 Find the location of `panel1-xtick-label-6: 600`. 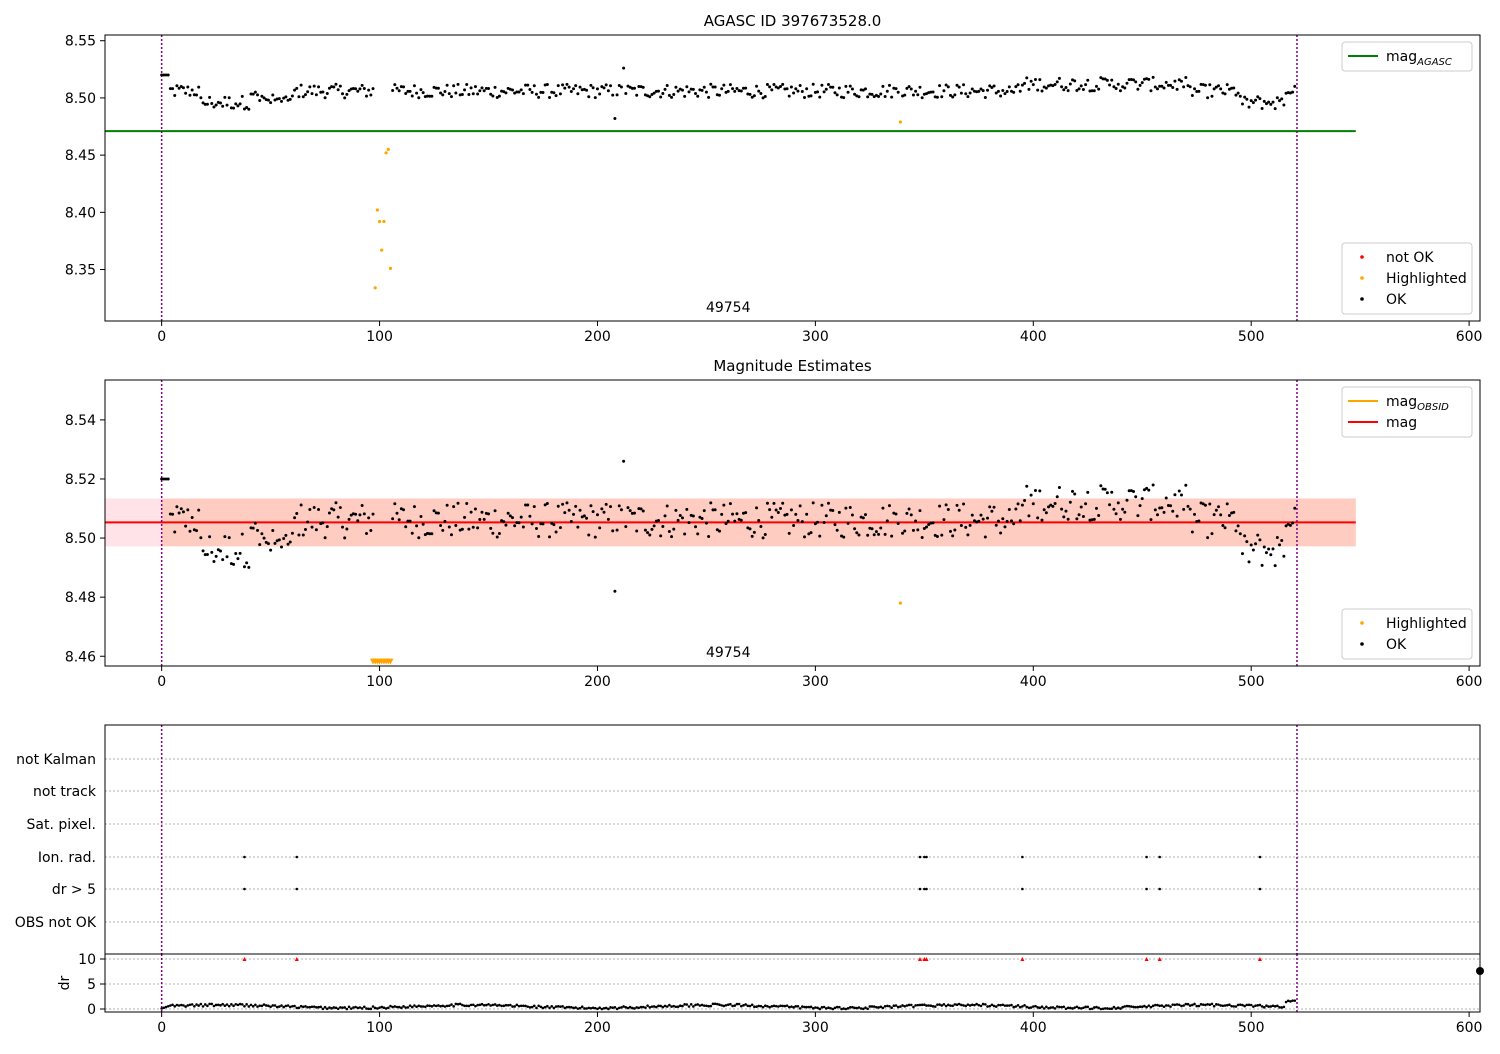

panel1-xtick-label-6: 600 is located at coordinates (1469, 337).